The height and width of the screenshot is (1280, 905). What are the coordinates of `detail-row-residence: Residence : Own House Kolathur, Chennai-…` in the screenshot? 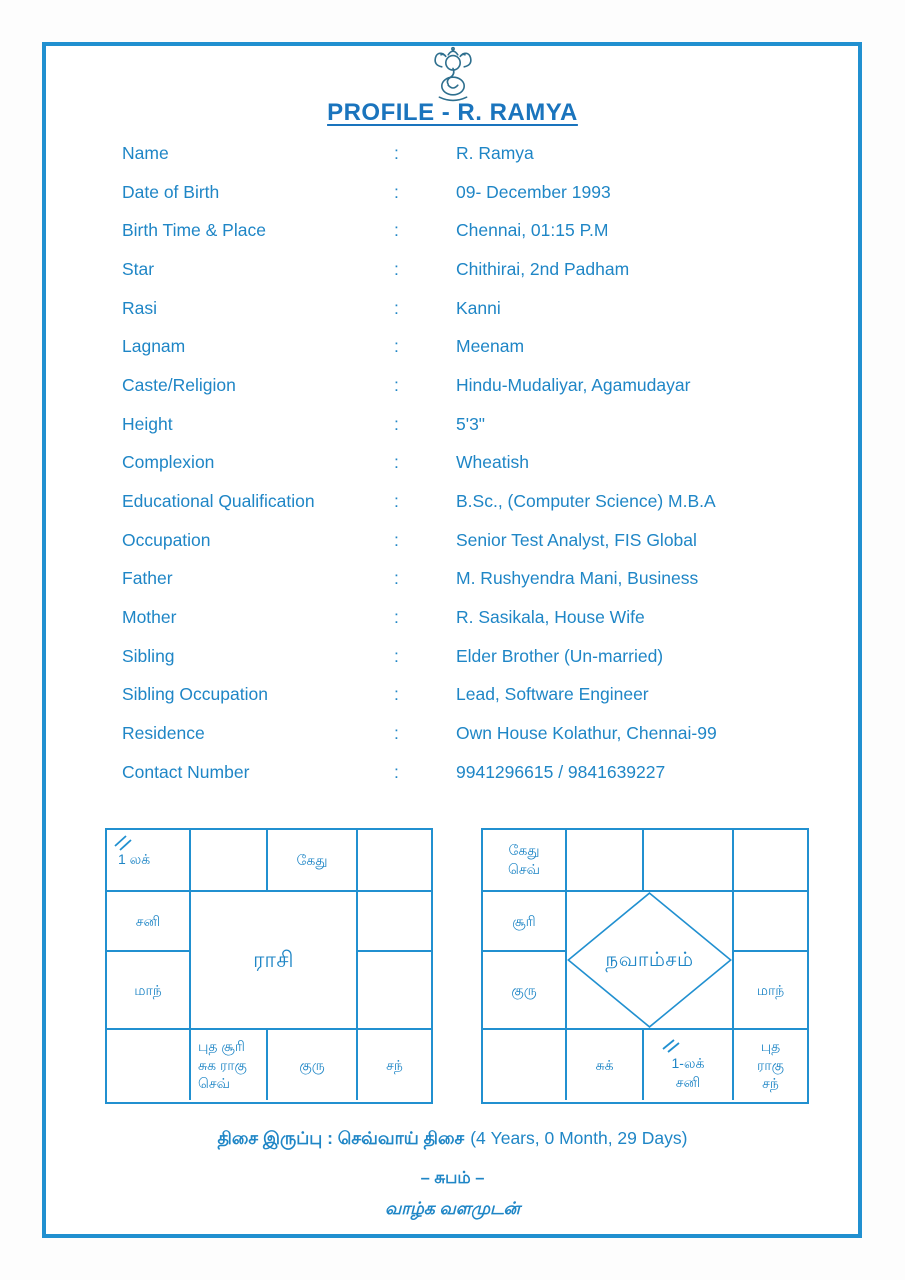 It's located at (483, 733).